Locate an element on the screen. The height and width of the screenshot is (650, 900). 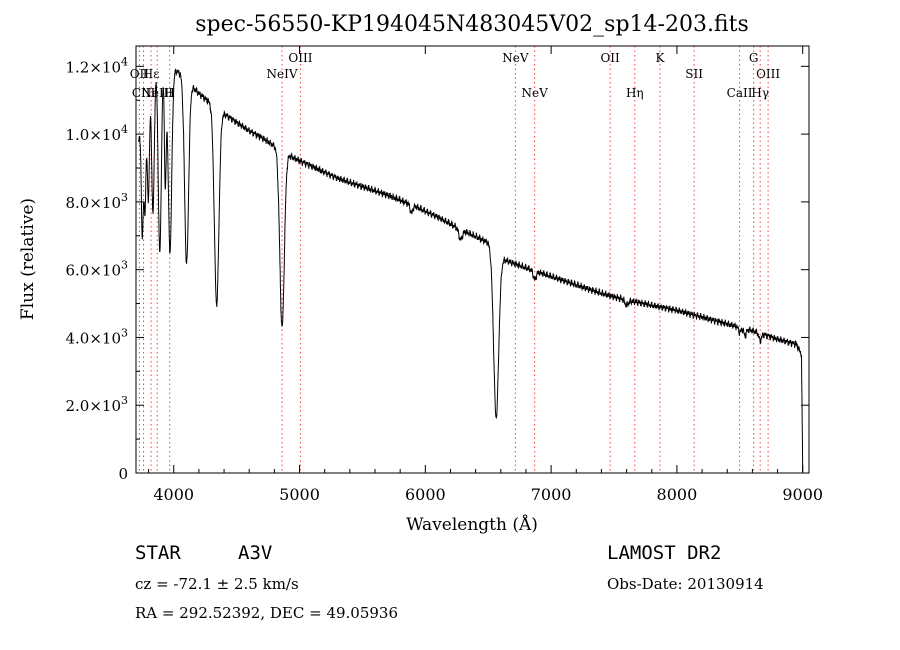
reference-line-label: H is located at coordinates (169, 93).